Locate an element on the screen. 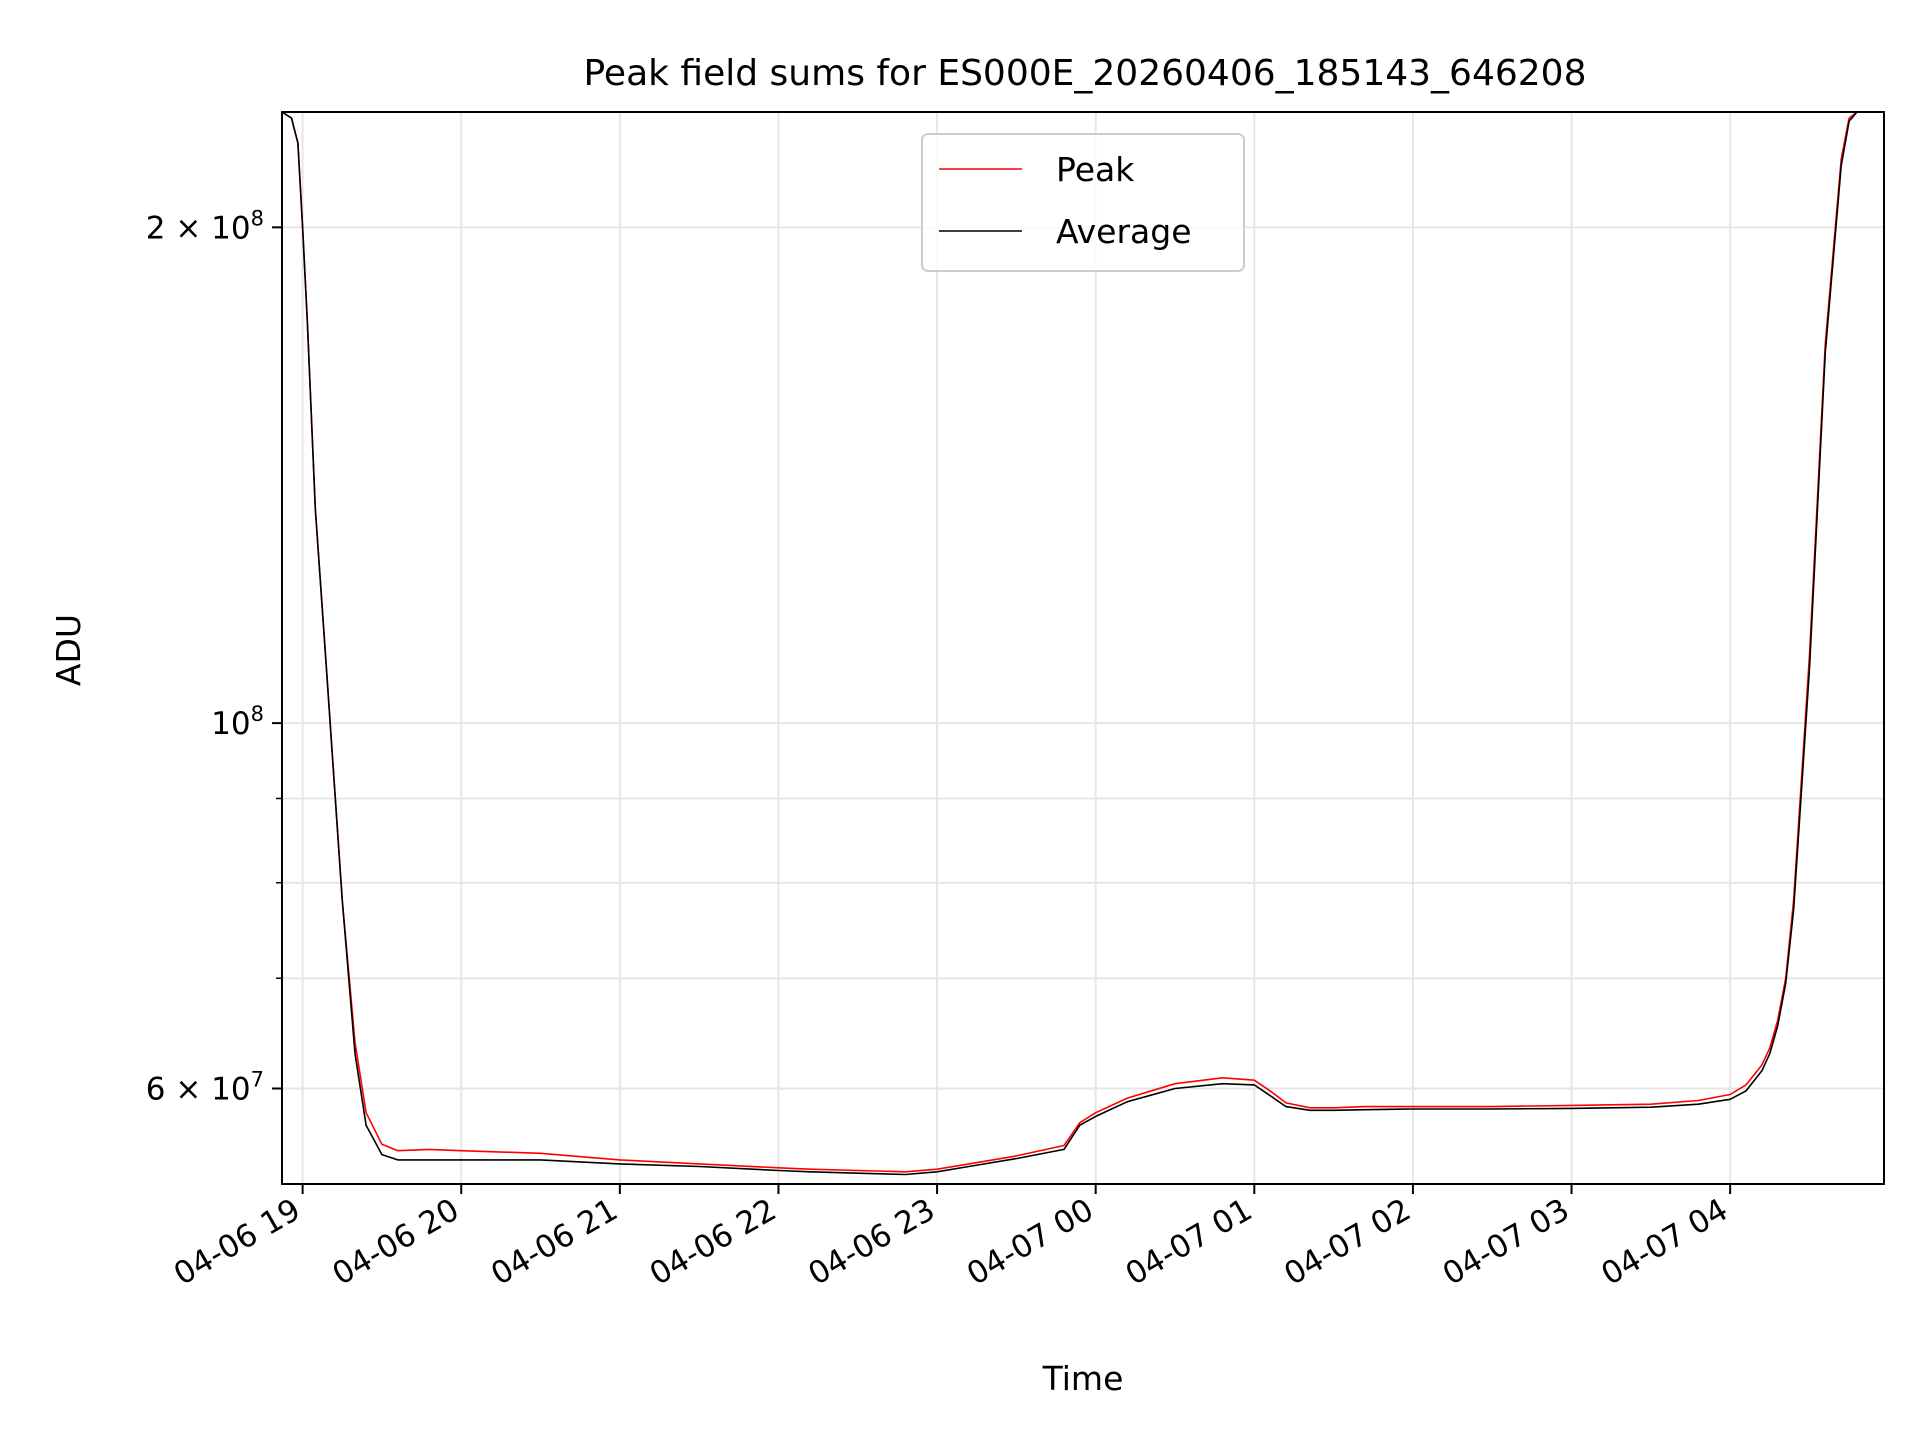 Image resolution: width=1920 pixels, height=1440 pixels. y-tick-label: 108 is located at coordinates (237, 722).